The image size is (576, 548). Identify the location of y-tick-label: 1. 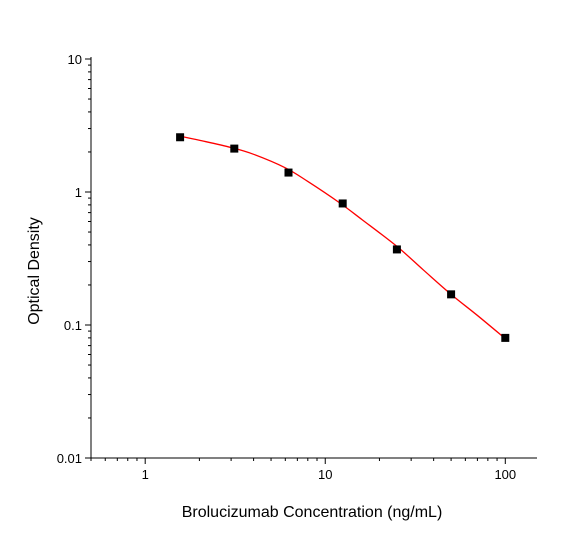
(78, 192).